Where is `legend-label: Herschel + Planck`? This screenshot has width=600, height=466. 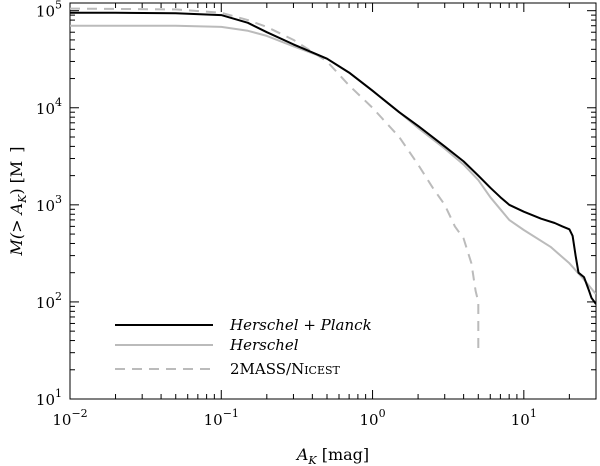
legend-label: Herschel + Planck is located at coordinates (300, 325).